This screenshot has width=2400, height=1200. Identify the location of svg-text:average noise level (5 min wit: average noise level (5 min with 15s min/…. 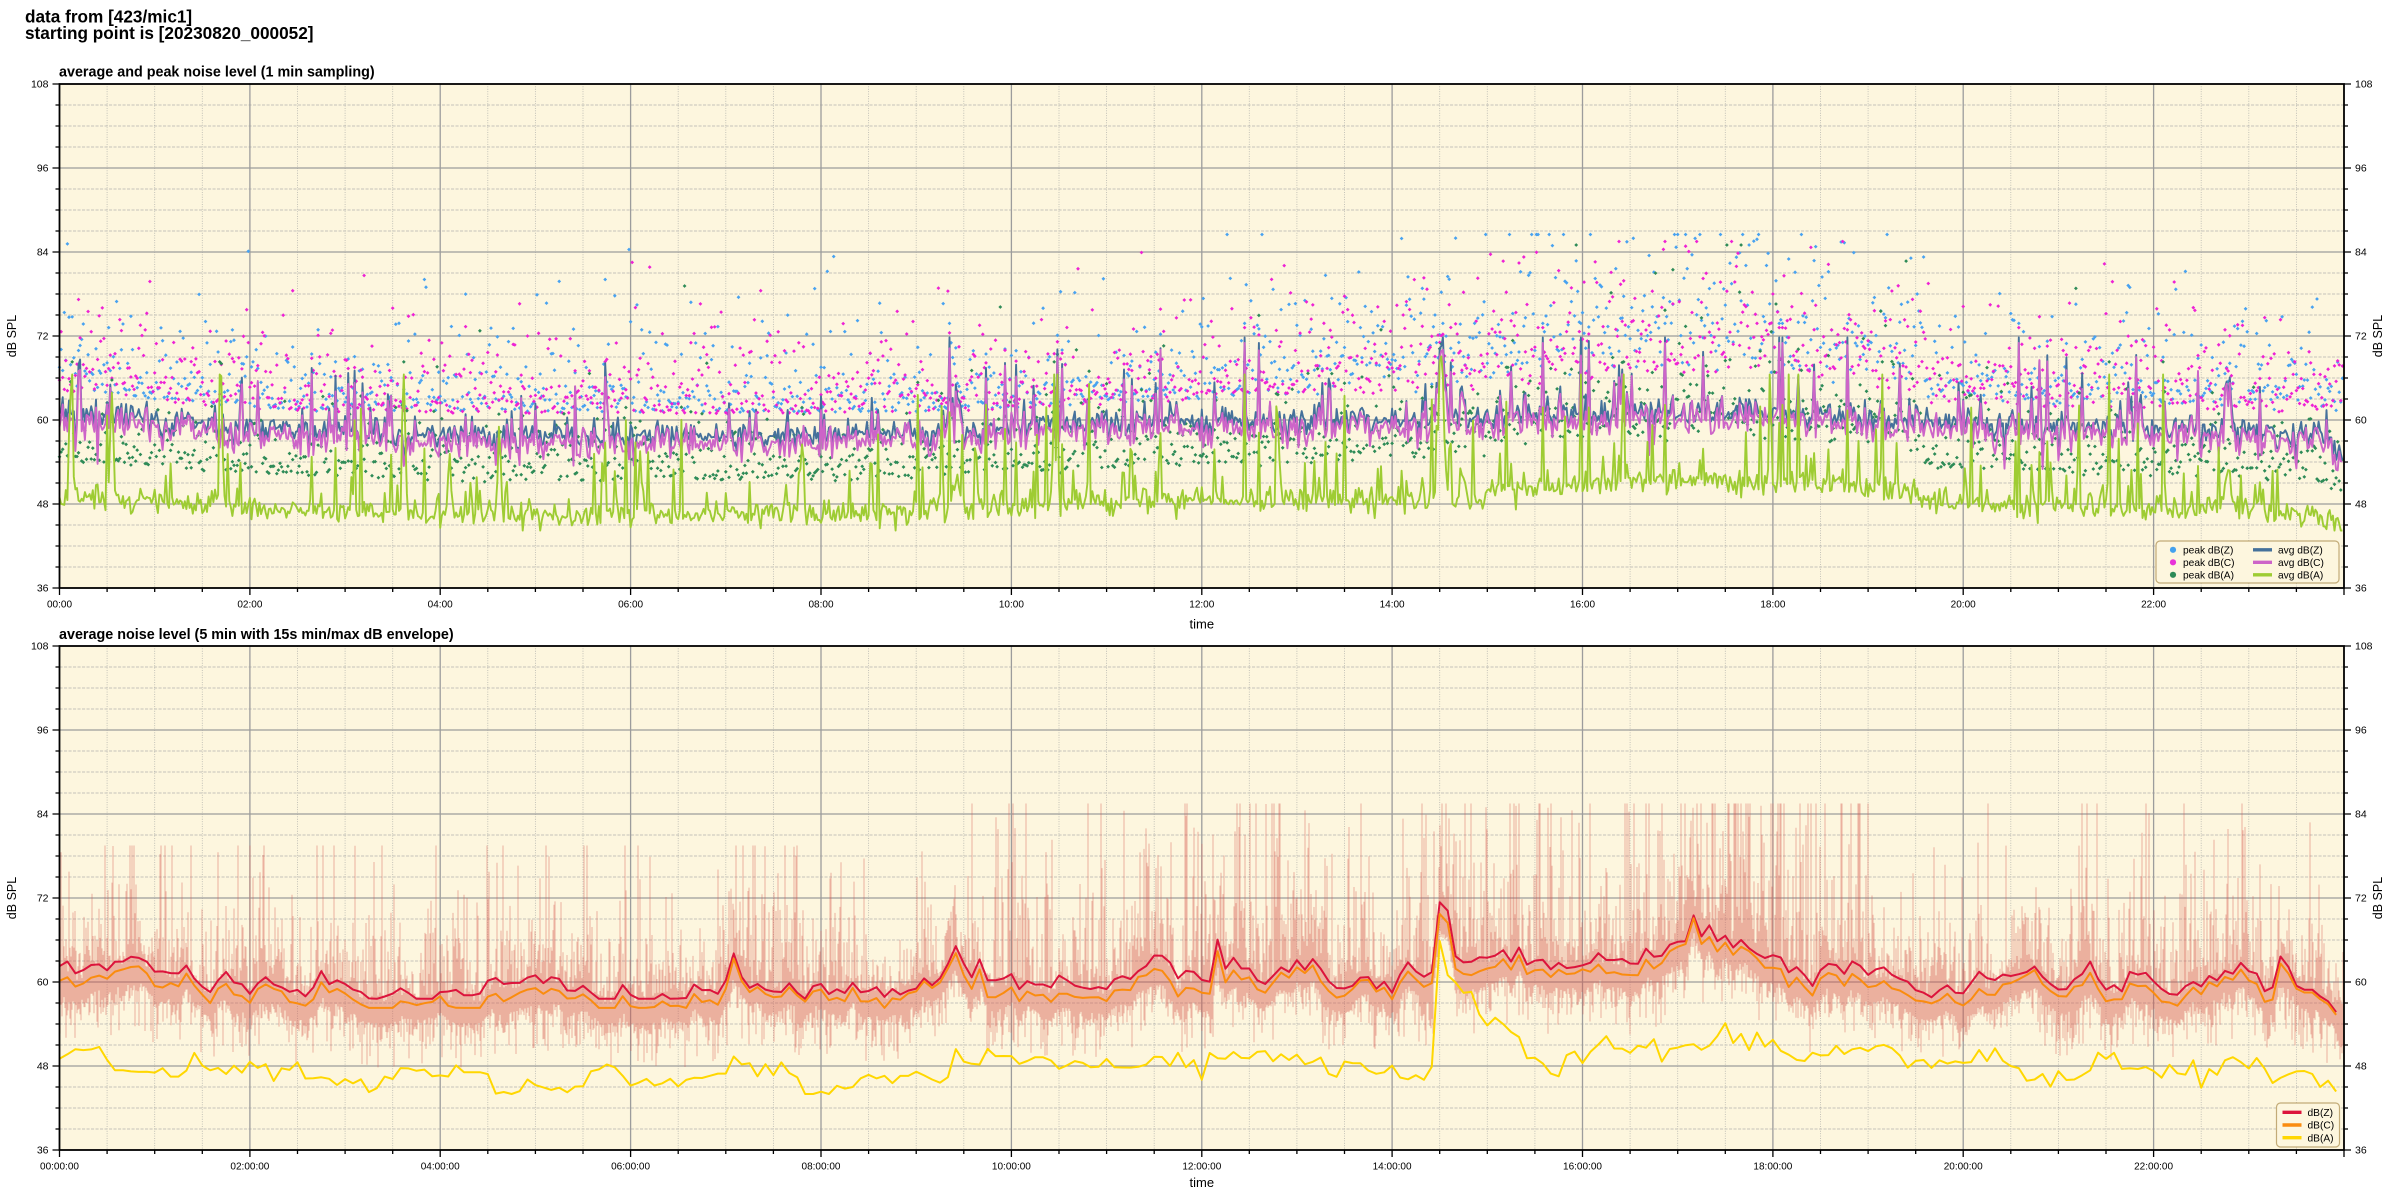
(256, 635).